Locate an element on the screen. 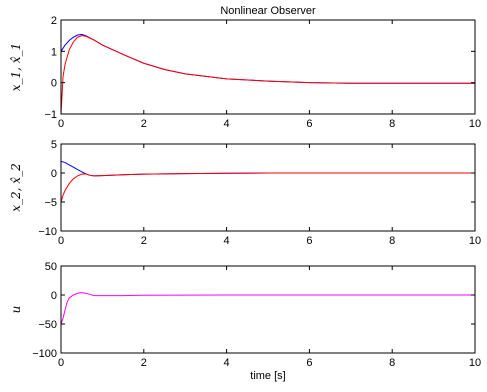 The image size is (487, 392). y-tick-label: −10 is located at coordinates (47, 232).